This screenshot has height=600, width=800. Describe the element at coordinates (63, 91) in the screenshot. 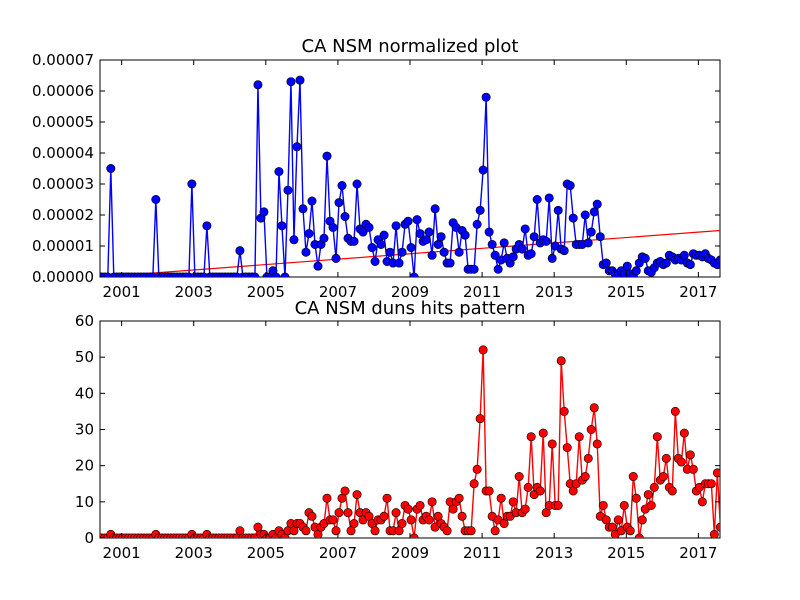

I see `y-tick-label: 0.00006` at that location.